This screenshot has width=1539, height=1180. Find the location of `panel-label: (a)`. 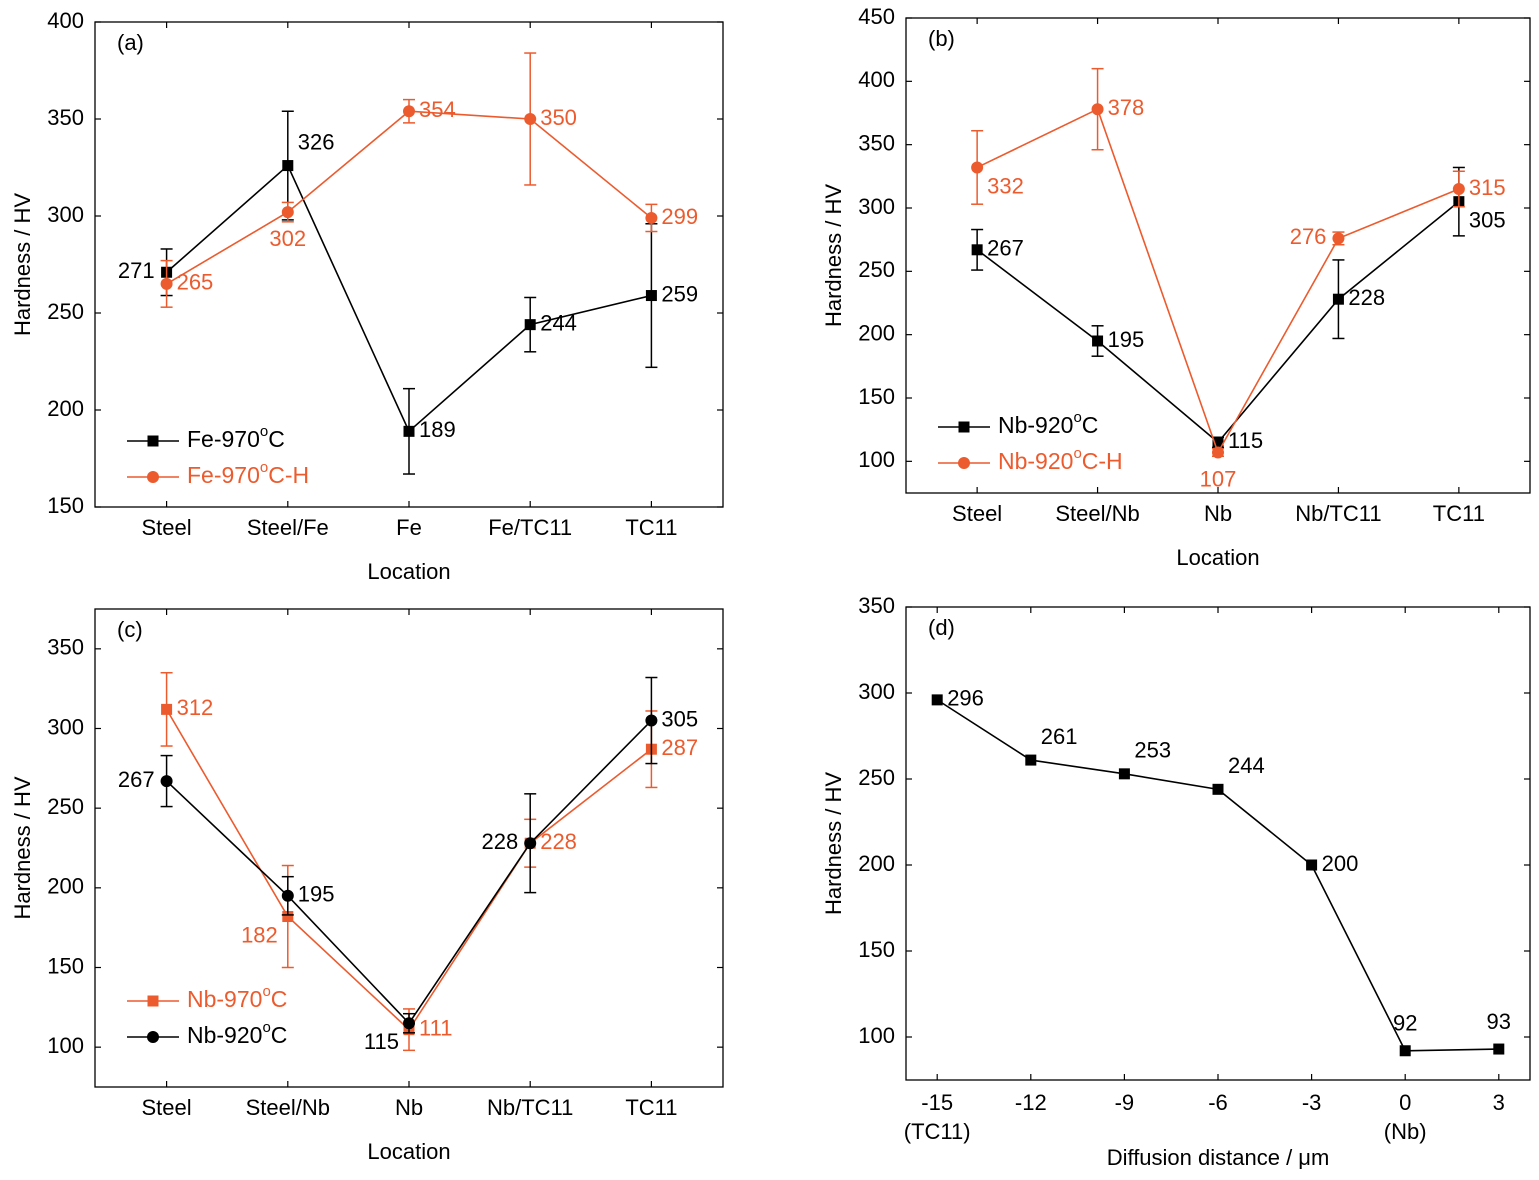

panel-label: (a) is located at coordinates (130, 42).